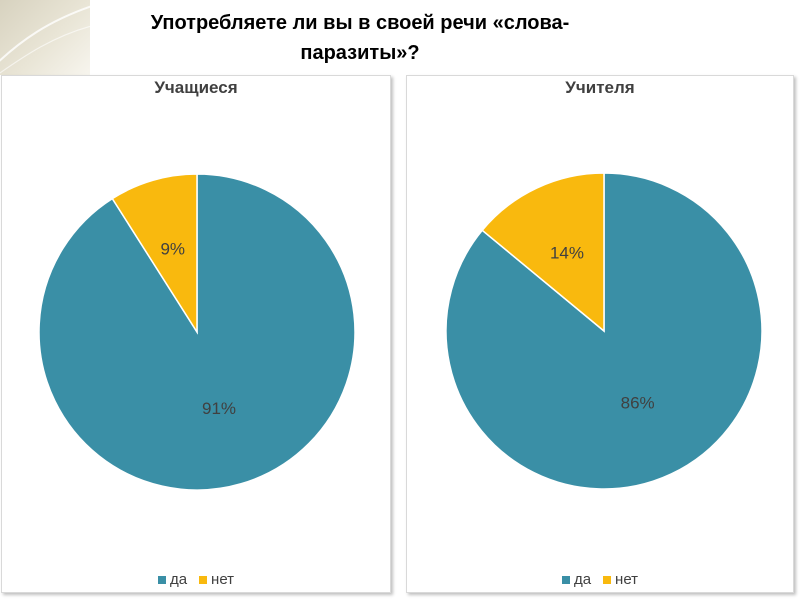  What do you see at coordinates (638, 402) in the screenshot?
I see `data-label-yes: 86%` at bounding box center [638, 402].